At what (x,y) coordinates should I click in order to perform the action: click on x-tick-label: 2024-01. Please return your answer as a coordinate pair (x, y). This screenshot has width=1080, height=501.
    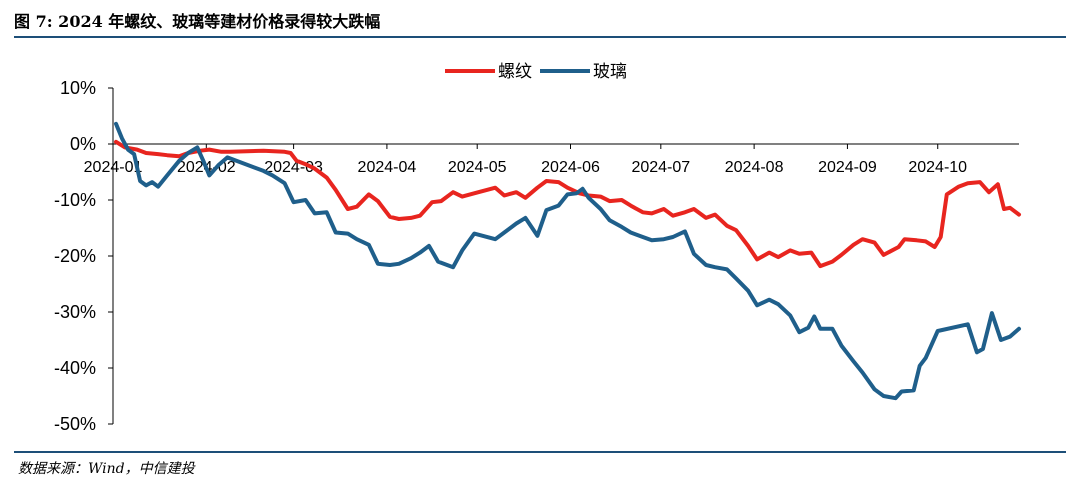
    Looking at the image, I should click on (113, 167).